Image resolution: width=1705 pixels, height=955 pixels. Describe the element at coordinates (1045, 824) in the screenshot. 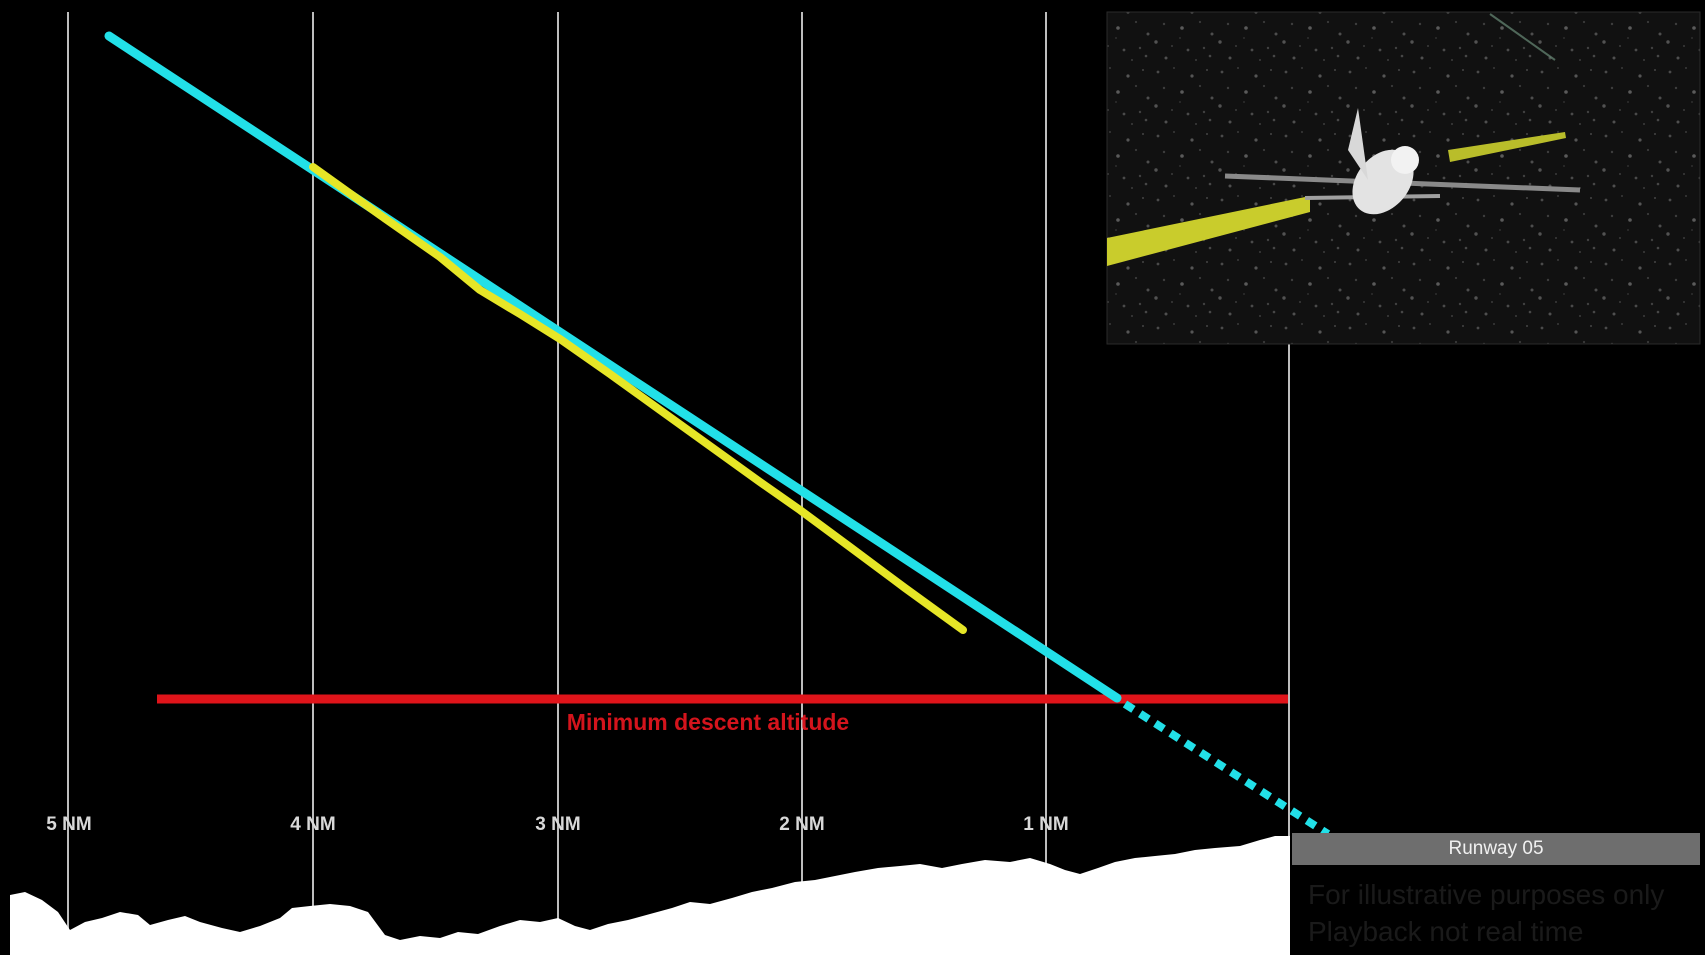

I see `distance-label-1nm: 1 NM` at that location.